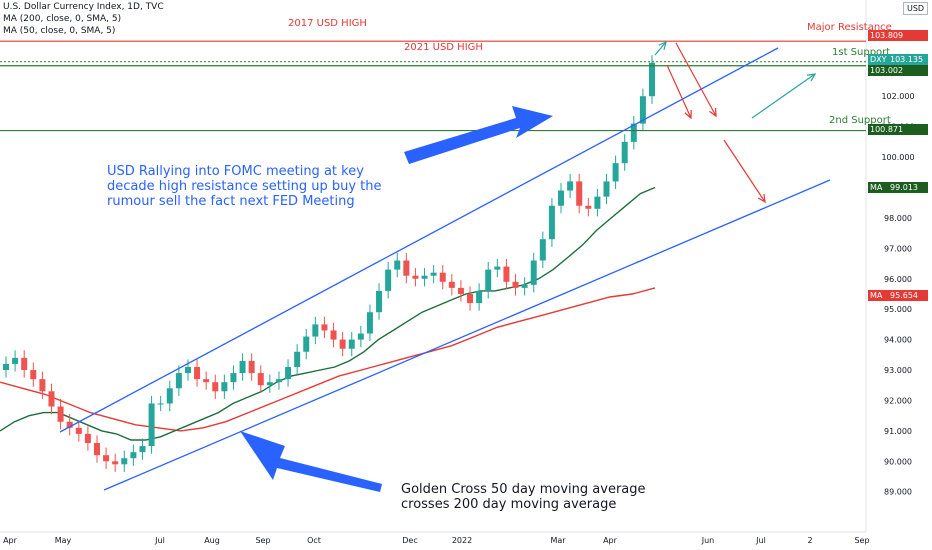  I want to click on time-tick-label: Dec, so click(409, 540).